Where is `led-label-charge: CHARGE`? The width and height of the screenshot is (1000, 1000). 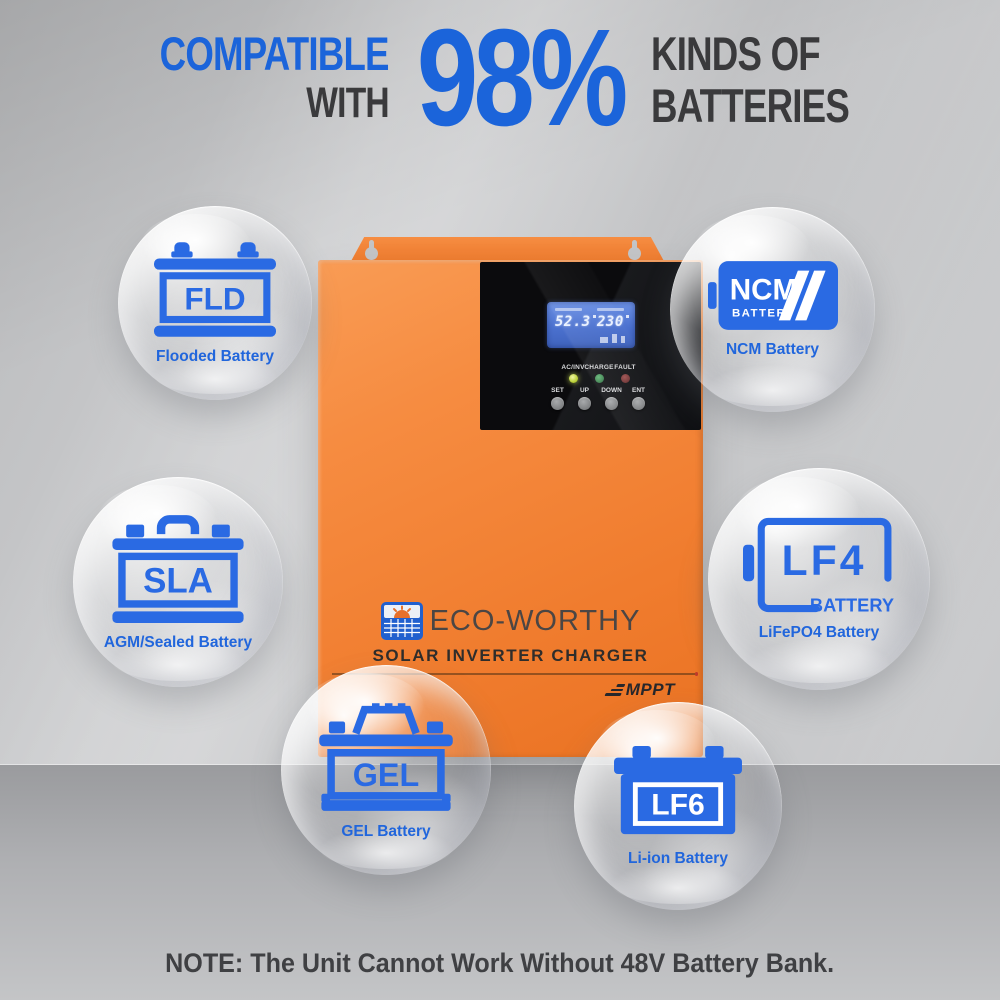 led-label-charge: CHARGE is located at coordinates (599, 367).